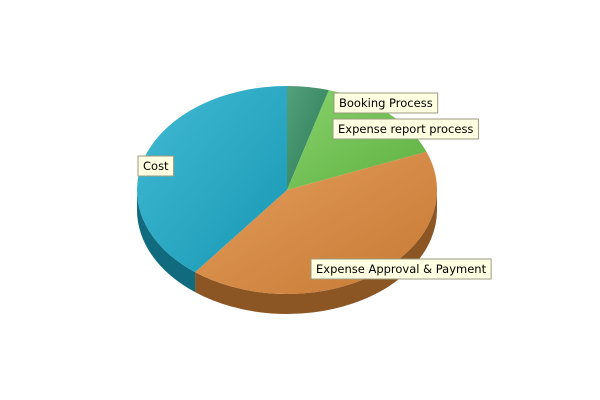 Image resolution: width=600 pixels, height=400 pixels. I want to click on pie-slice-expense-approval-payment, so click(316, 223).